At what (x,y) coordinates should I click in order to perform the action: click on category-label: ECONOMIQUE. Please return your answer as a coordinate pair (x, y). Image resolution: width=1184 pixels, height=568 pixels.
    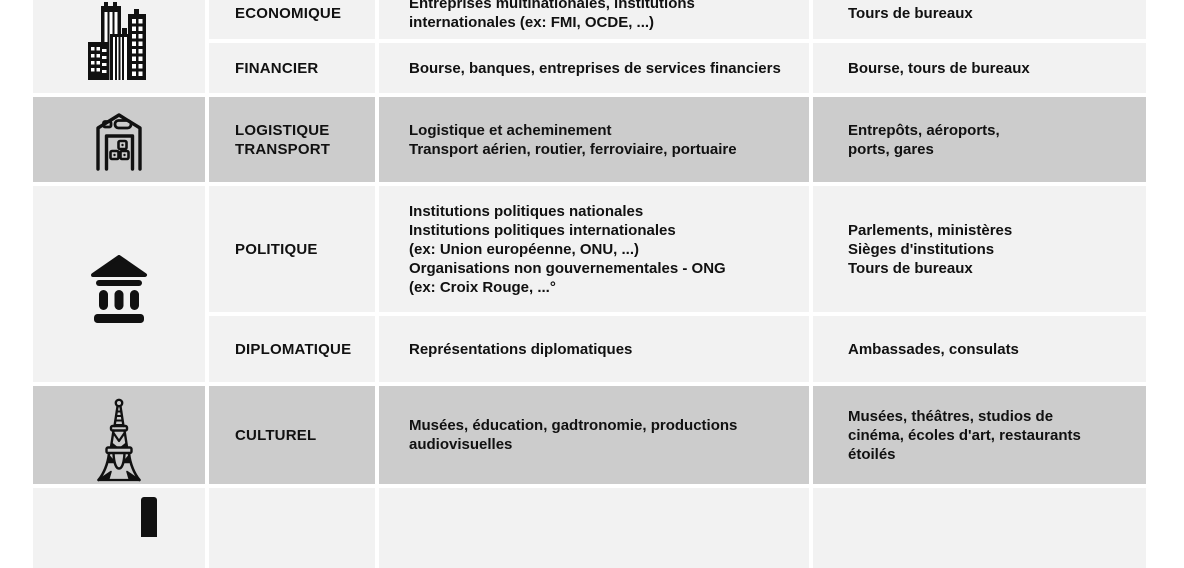
    Looking at the image, I should click on (288, 13).